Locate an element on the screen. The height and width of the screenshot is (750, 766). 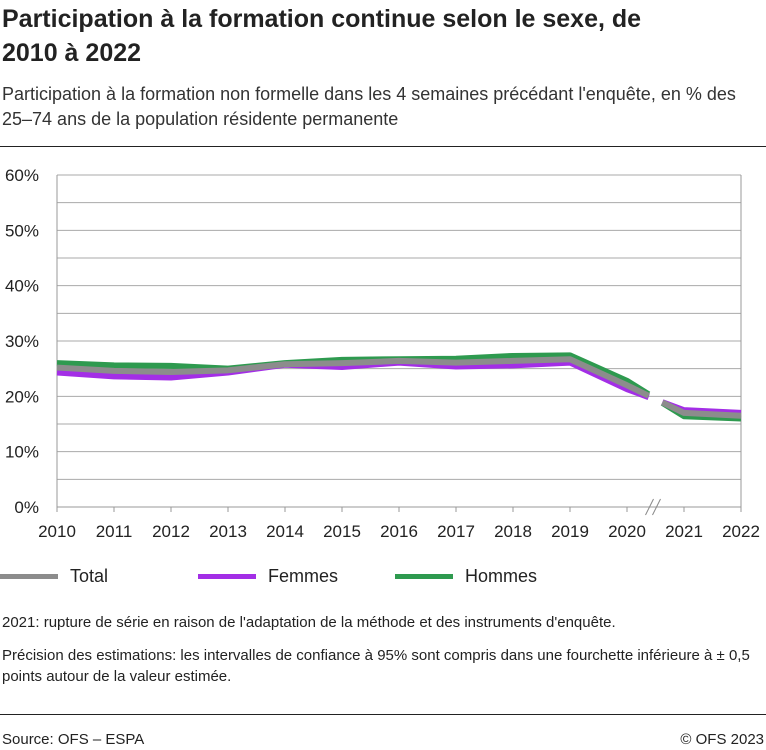
x-tick-label: 2011 is located at coordinates (114, 531).